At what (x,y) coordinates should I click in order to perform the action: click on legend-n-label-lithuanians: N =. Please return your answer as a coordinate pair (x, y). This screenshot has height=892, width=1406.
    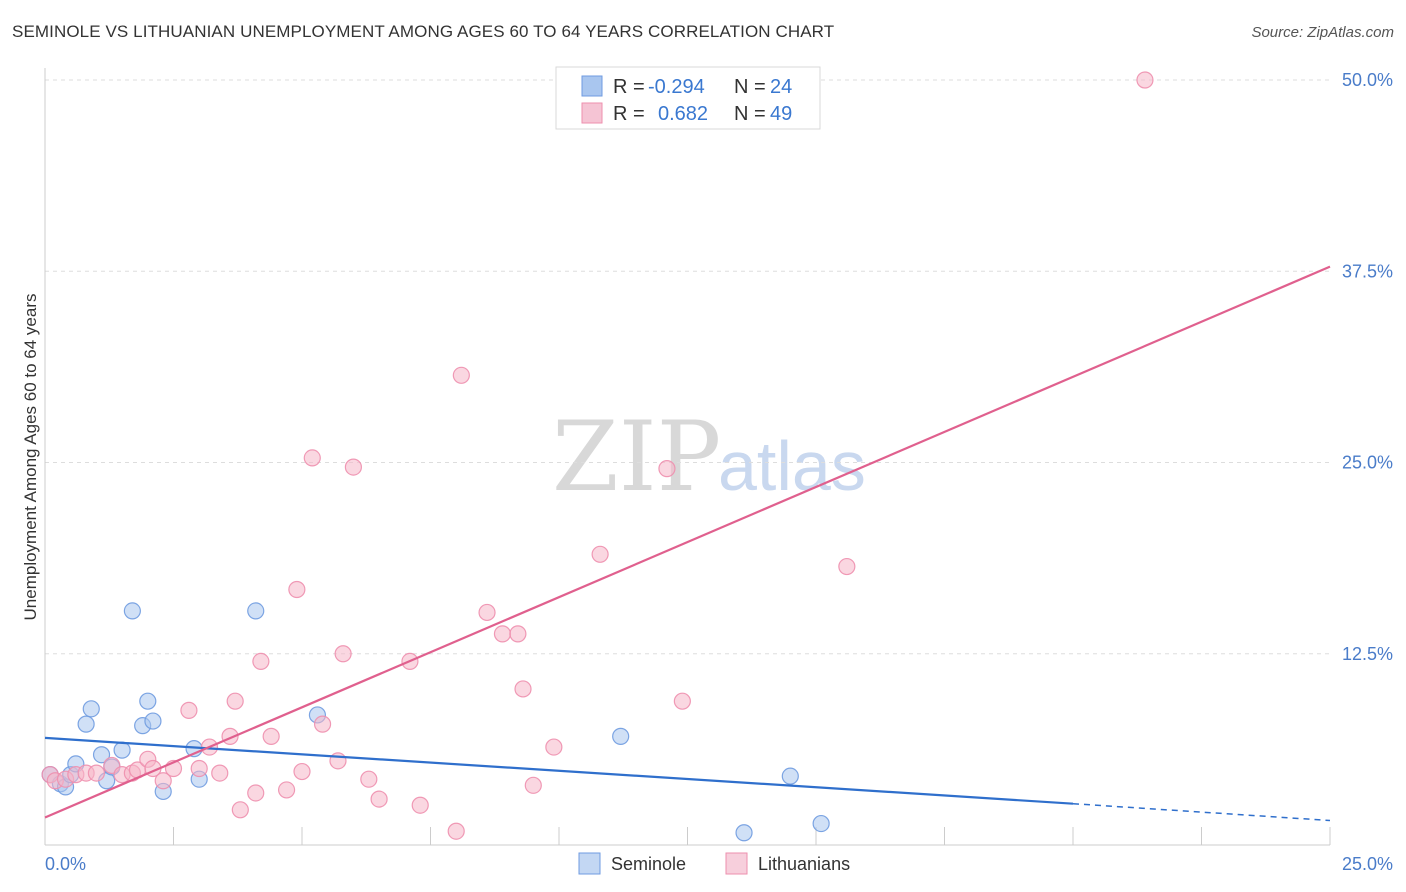
    Looking at the image, I should click on (750, 114).